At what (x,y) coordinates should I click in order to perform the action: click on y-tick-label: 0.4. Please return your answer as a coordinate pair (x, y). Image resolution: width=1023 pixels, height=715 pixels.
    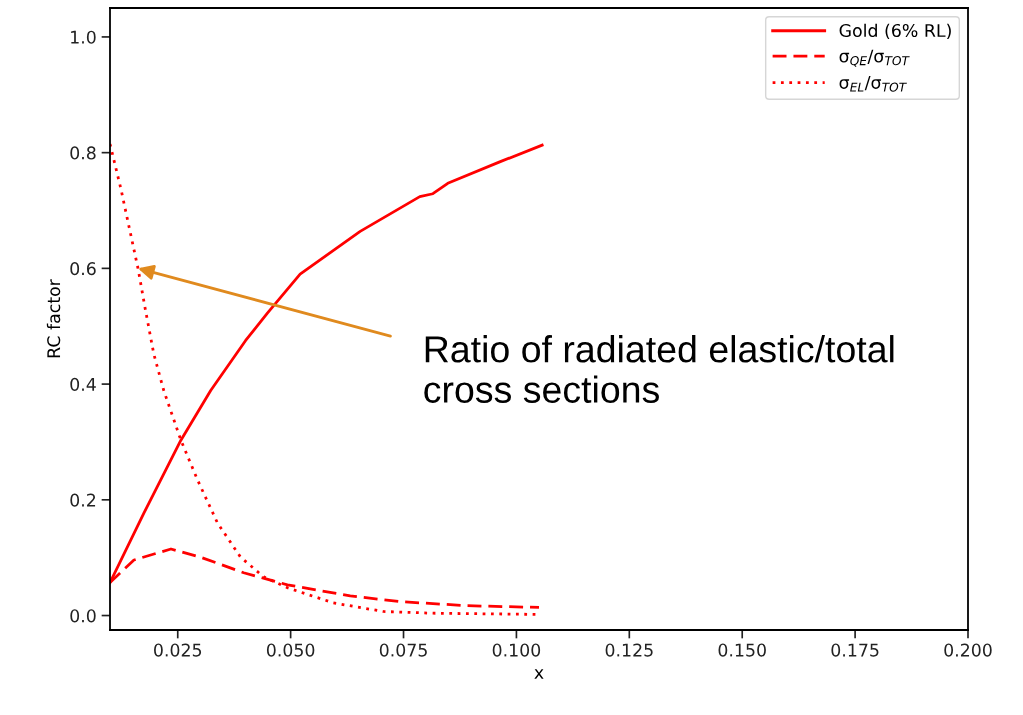
    Looking at the image, I should click on (83, 384).